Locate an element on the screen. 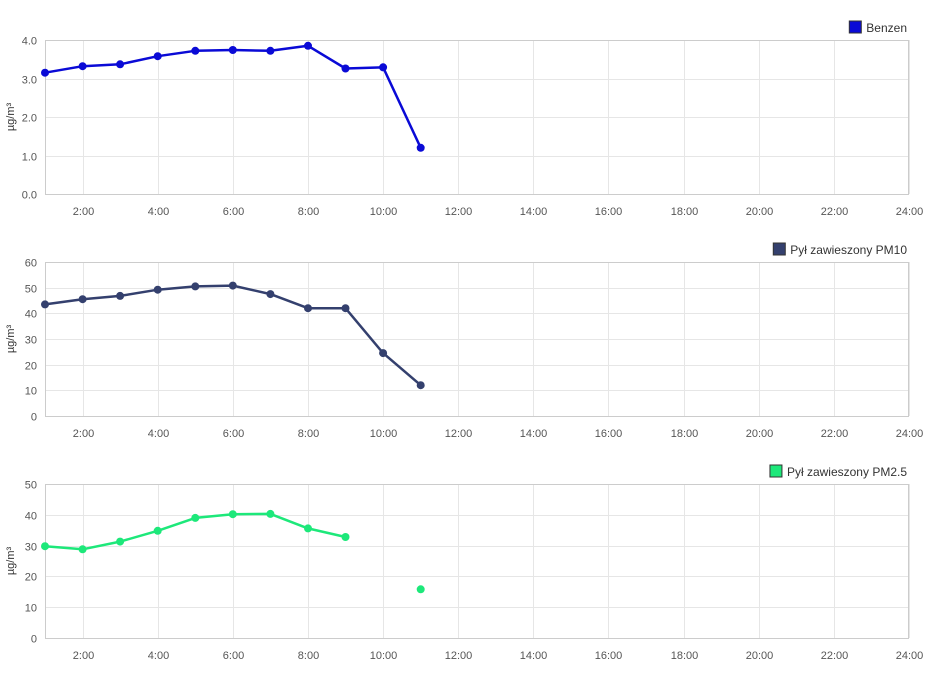  y-tick-label: 60 is located at coordinates (31, 264).